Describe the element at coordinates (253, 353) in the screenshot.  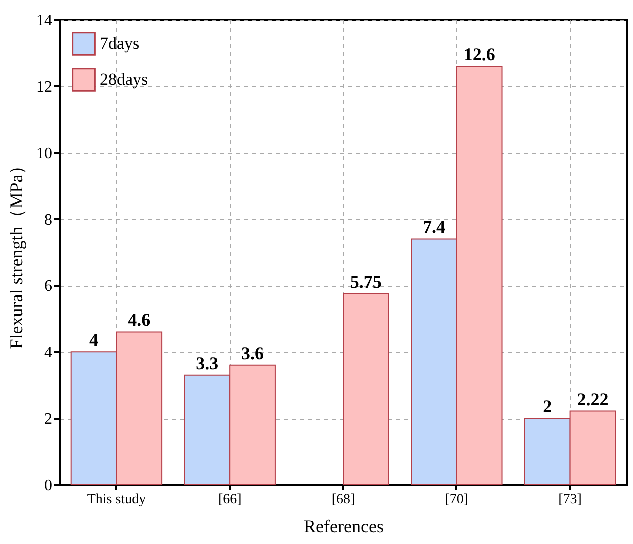
I see `data-label: 3.6` at that location.